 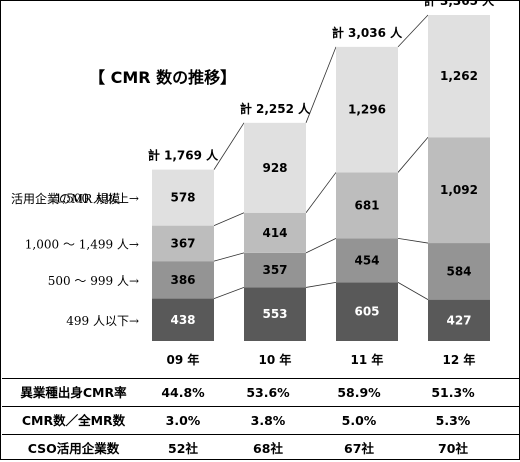 What do you see at coordinates (453, 392) in the screenshot?
I see `stats-cell: 51.3%` at bounding box center [453, 392].